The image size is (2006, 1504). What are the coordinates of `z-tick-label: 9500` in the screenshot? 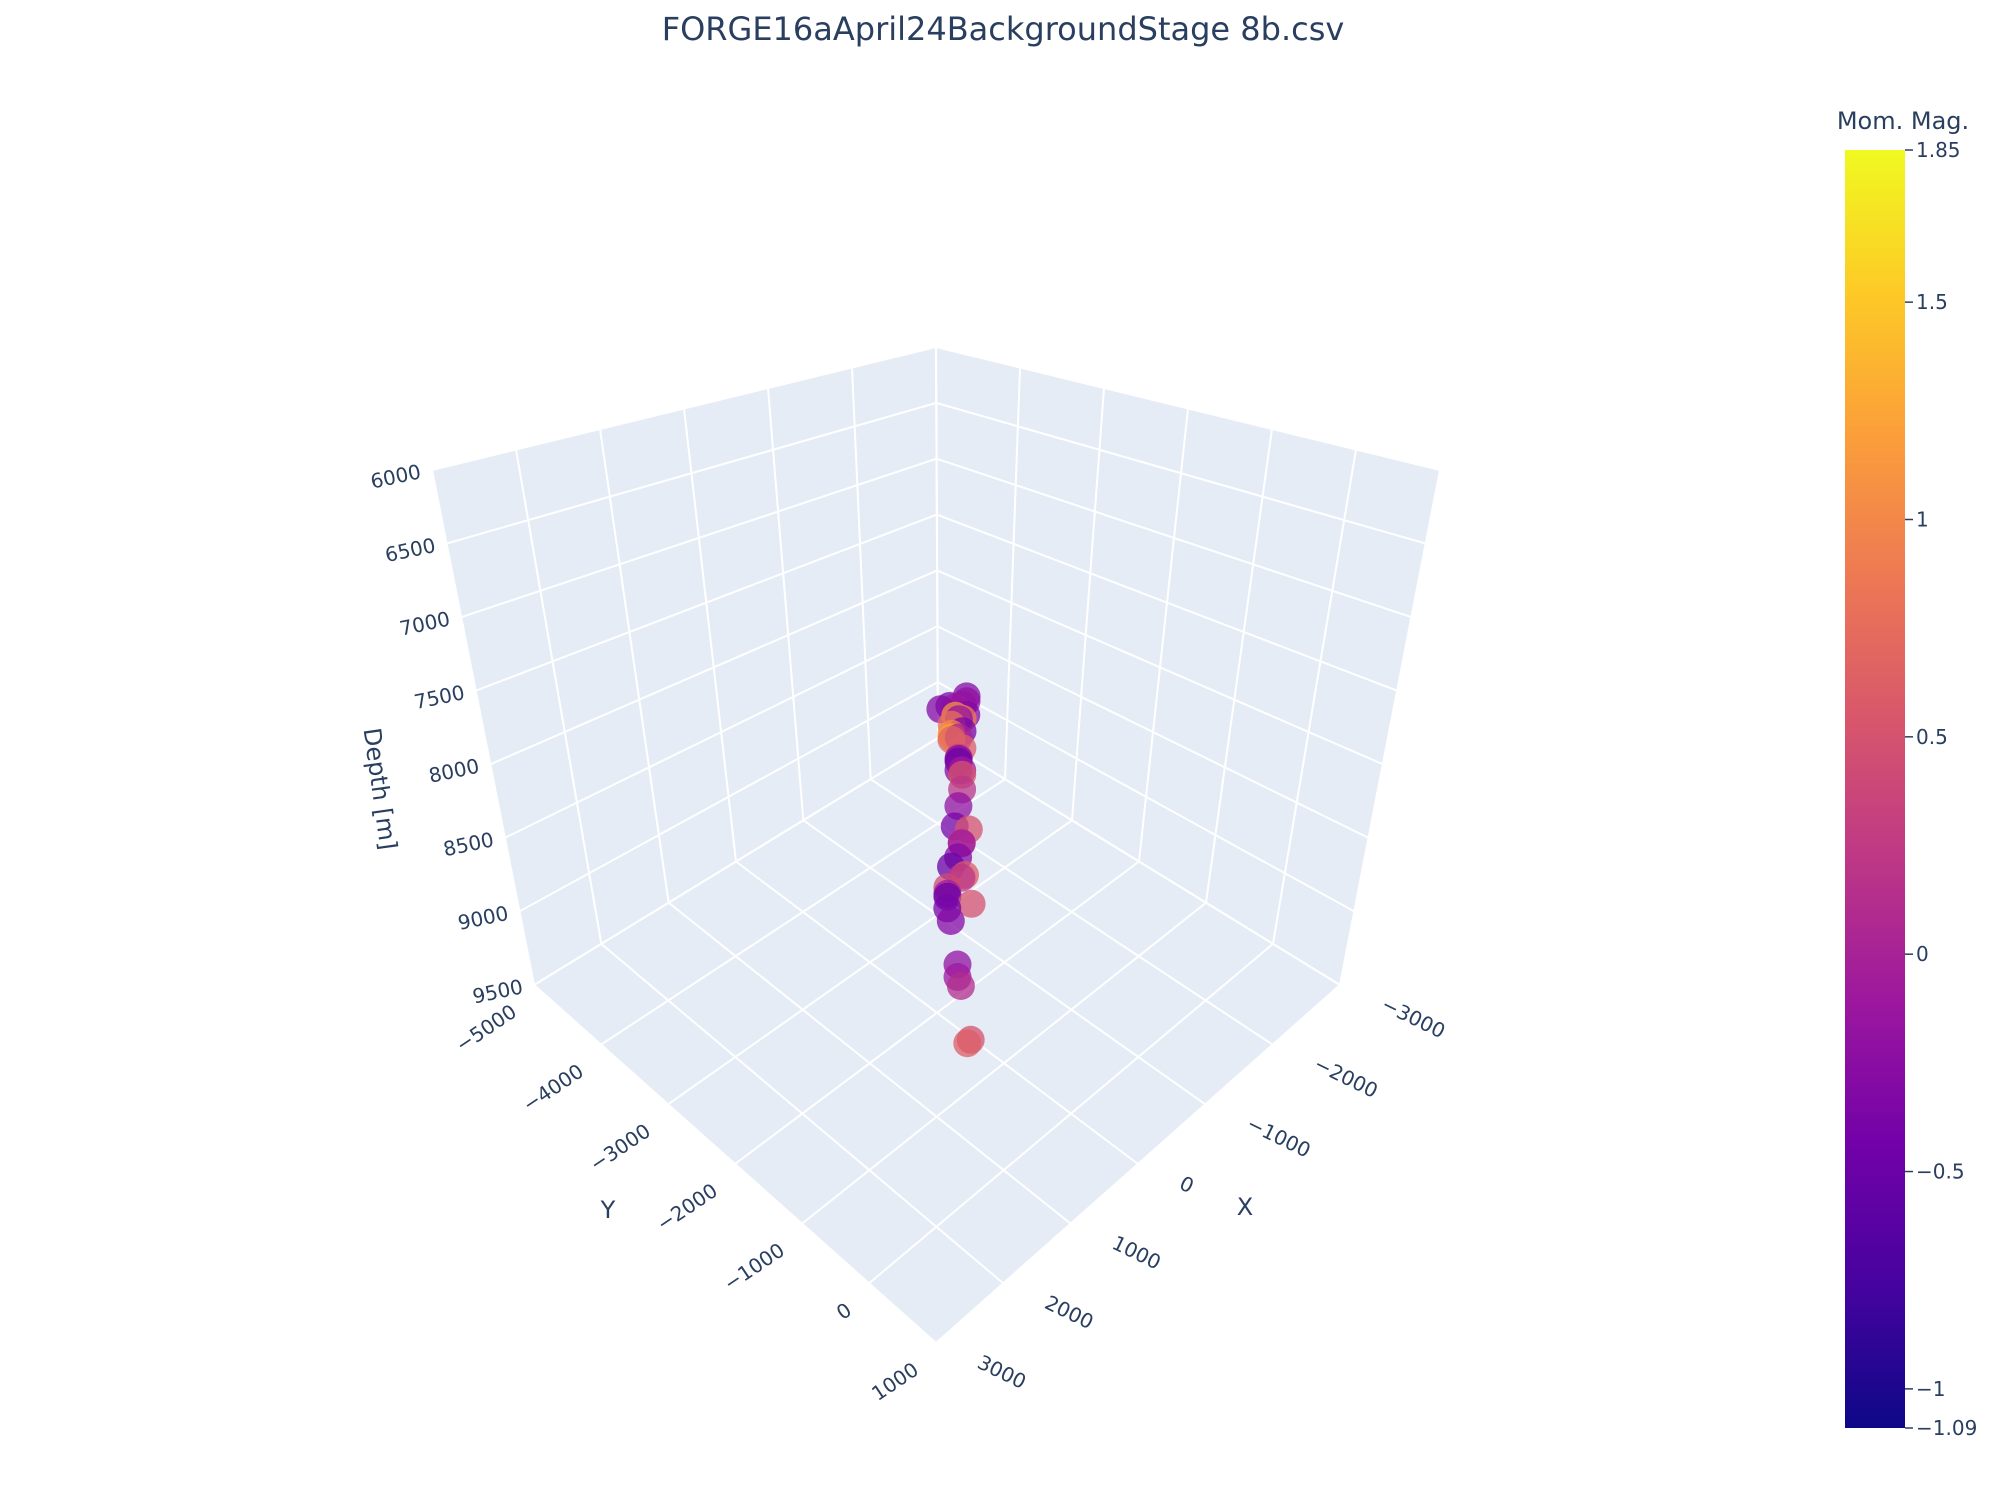 It's located at (497, 991).